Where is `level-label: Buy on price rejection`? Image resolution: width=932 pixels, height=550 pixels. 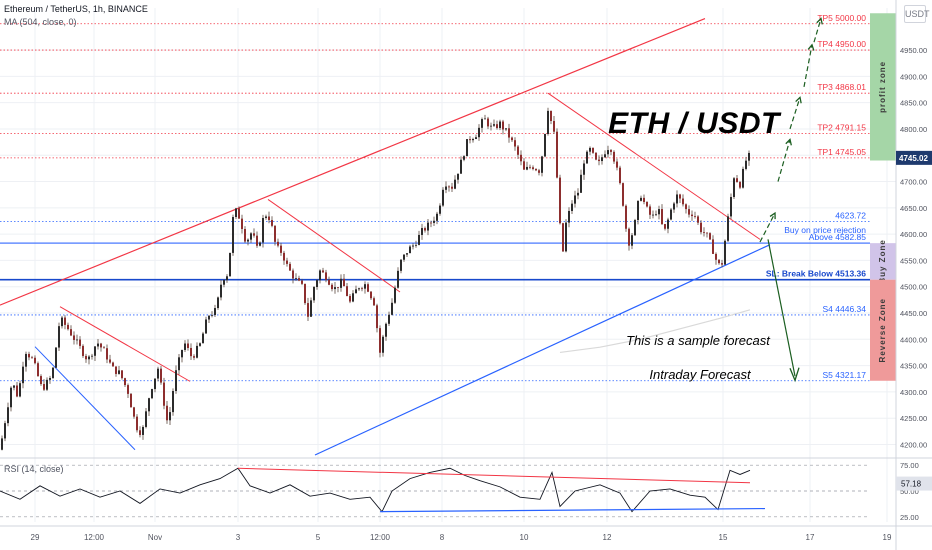 level-label: Buy on price rejection is located at coordinates (825, 230).